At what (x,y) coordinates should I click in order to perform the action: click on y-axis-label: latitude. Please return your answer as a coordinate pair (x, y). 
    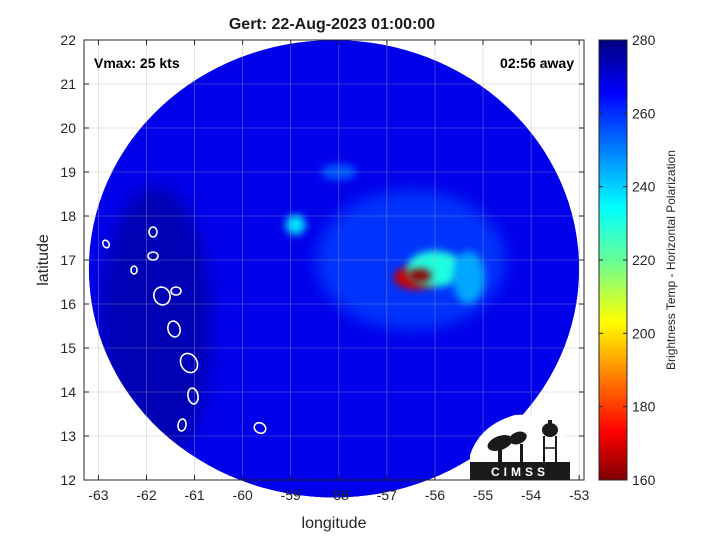
    Looking at the image, I should click on (43, 260).